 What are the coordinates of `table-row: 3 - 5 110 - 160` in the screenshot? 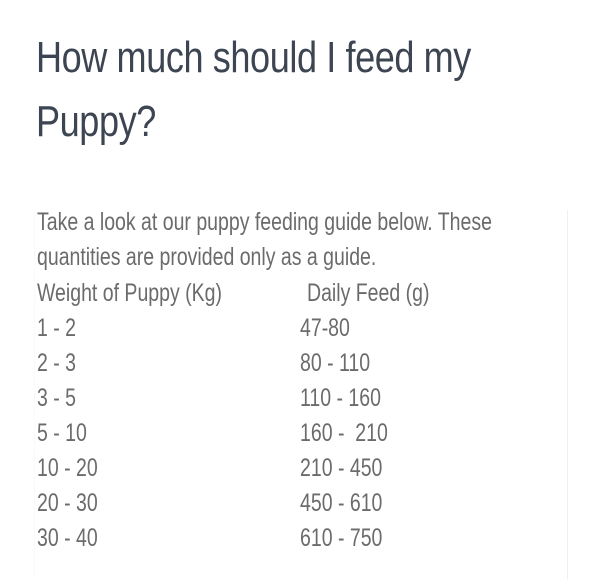 It's located at (317, 398).